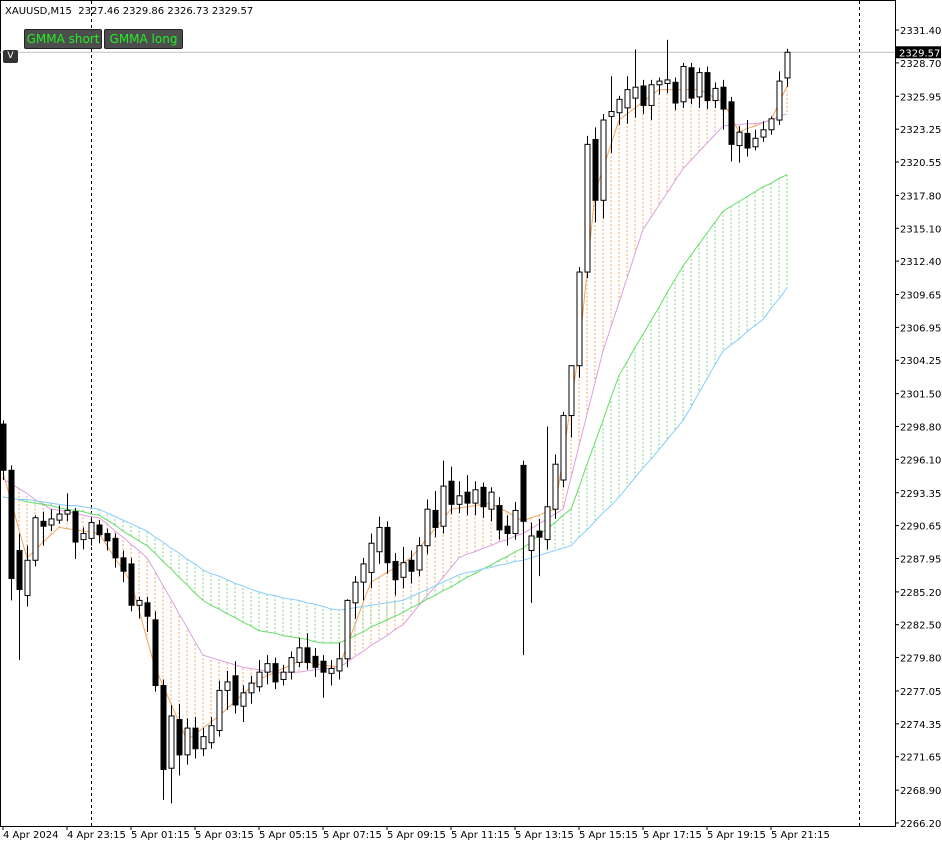  I want to click on price-tag, so click(918, 52).